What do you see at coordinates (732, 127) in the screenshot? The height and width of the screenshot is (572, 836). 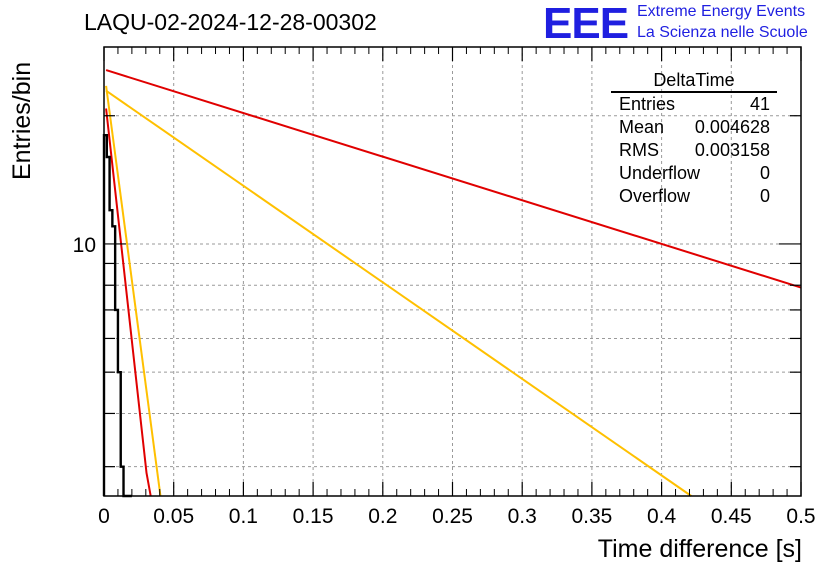 I see `stats-value: 0.004628` at bounding box center [732, 127].